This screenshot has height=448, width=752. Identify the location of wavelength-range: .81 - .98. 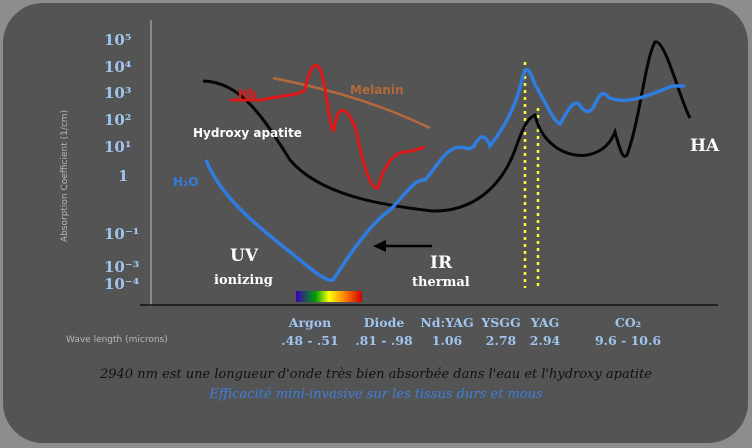
(384, 340).